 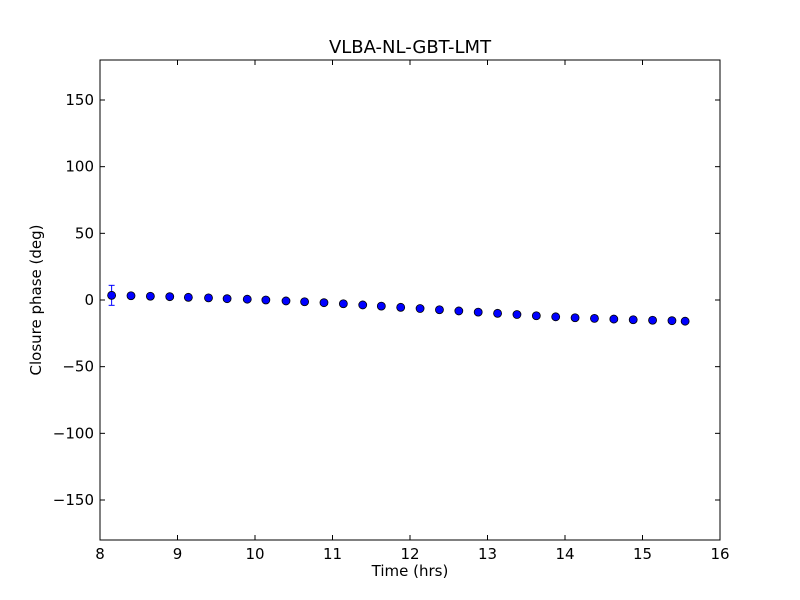 I want to click on y-tick-label: −50, so click(x=78, y=367).